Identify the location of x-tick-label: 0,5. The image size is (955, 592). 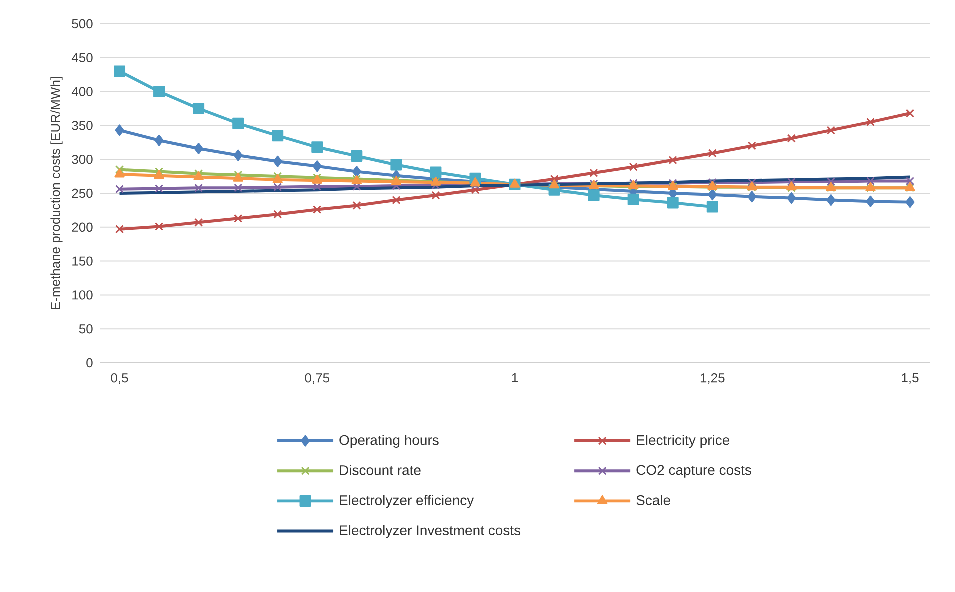
(119, 379).